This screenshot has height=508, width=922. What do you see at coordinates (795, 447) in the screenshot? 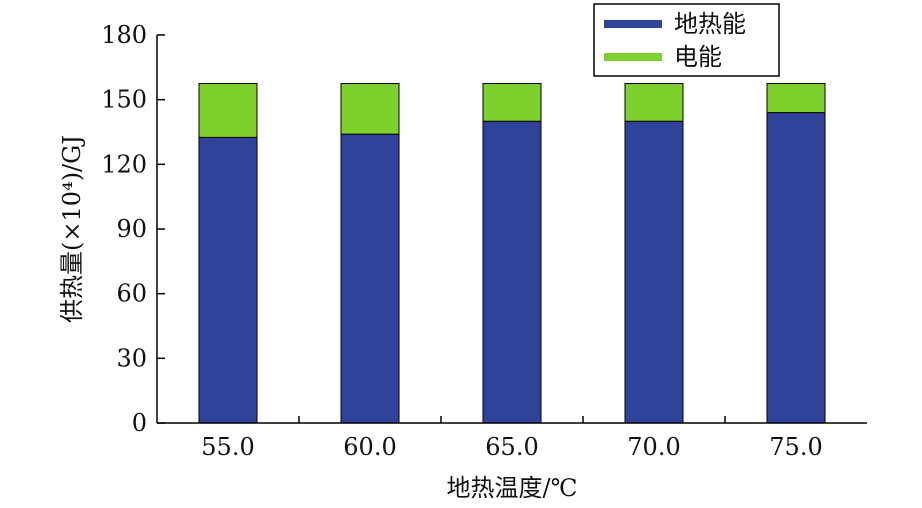
I see `x-tick-label: 75.0` at bounding box center [795, 447].